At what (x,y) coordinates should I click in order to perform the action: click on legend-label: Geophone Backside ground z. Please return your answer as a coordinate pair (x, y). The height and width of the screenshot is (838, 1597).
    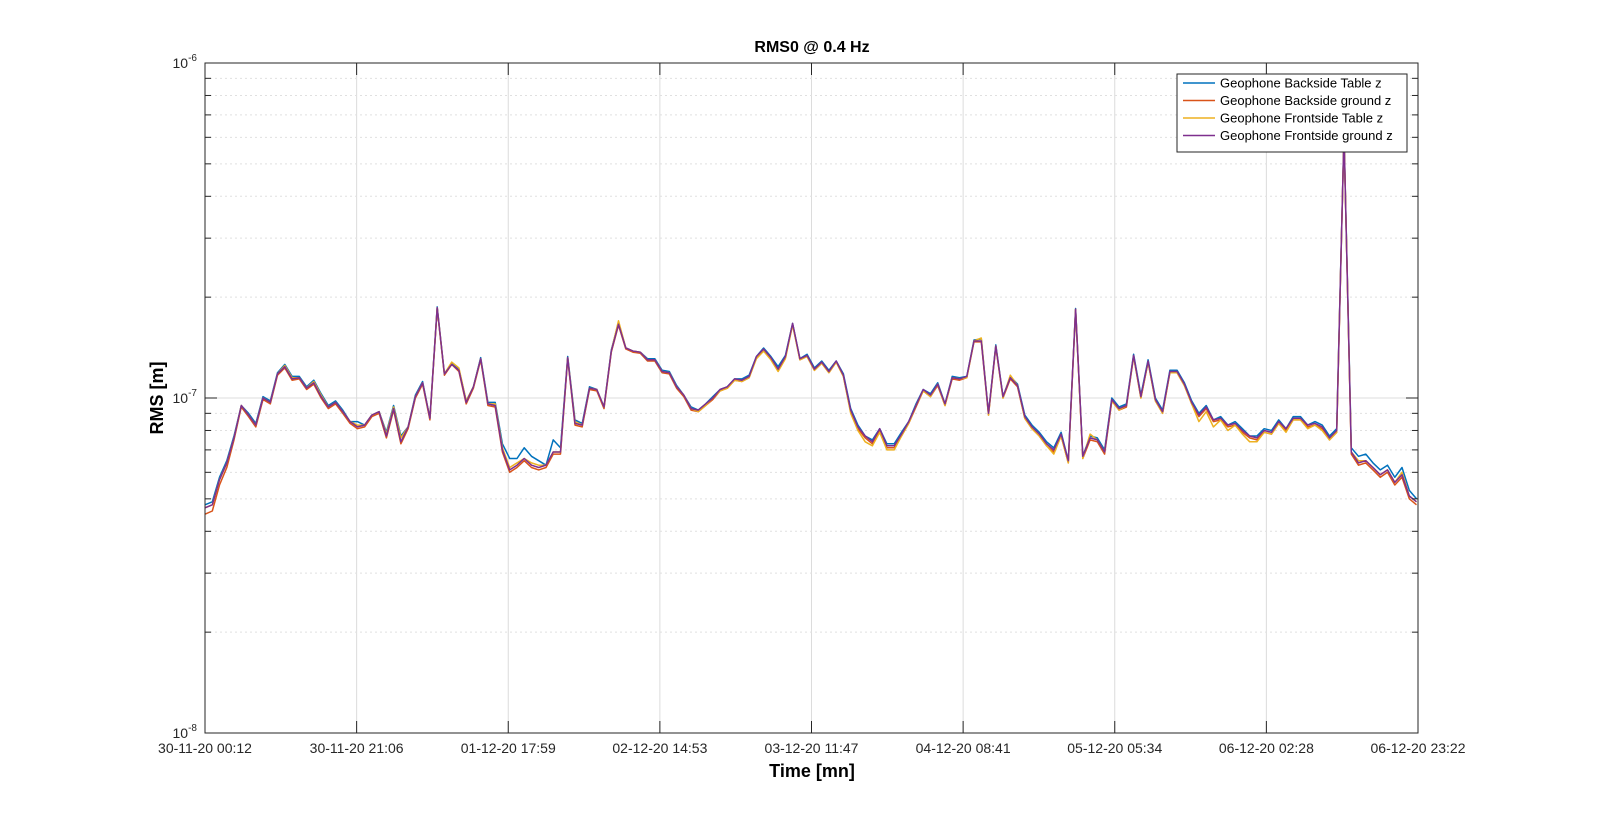
    Looking at the image, I should click on (1305, 100).